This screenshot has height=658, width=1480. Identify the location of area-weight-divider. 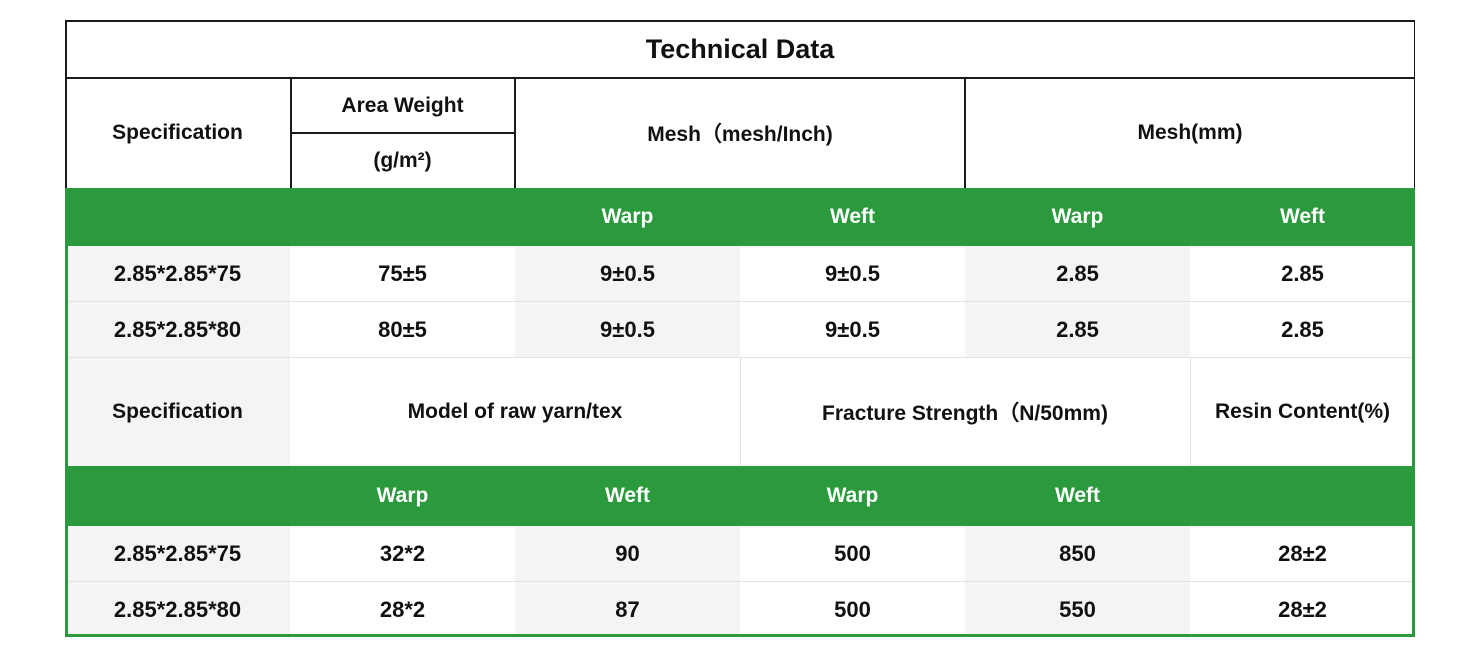
(402, 133).